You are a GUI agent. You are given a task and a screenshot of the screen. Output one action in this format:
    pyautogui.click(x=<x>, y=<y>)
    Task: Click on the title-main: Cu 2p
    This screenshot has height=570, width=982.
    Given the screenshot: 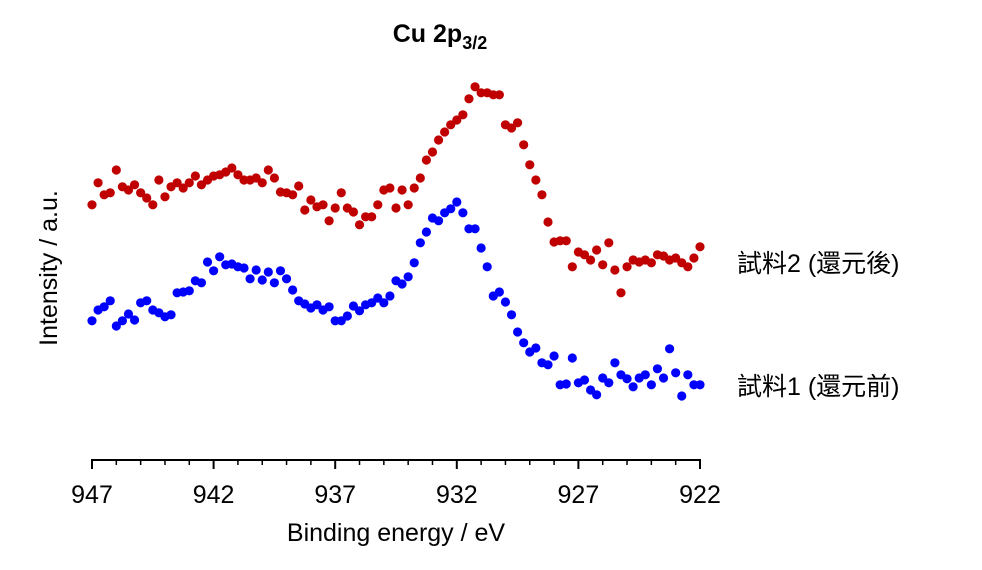 What is the action you would take?
    pyautogui.click(x=427, y=34)
    